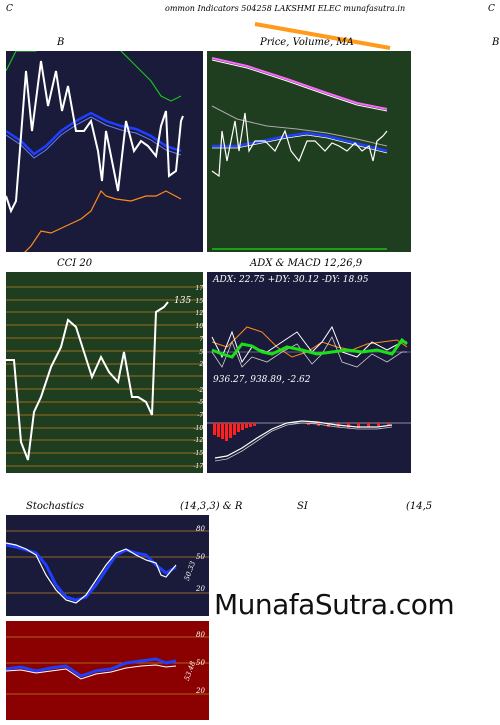  I want to click on stoch-tick-20: 20, so click(200, 589).